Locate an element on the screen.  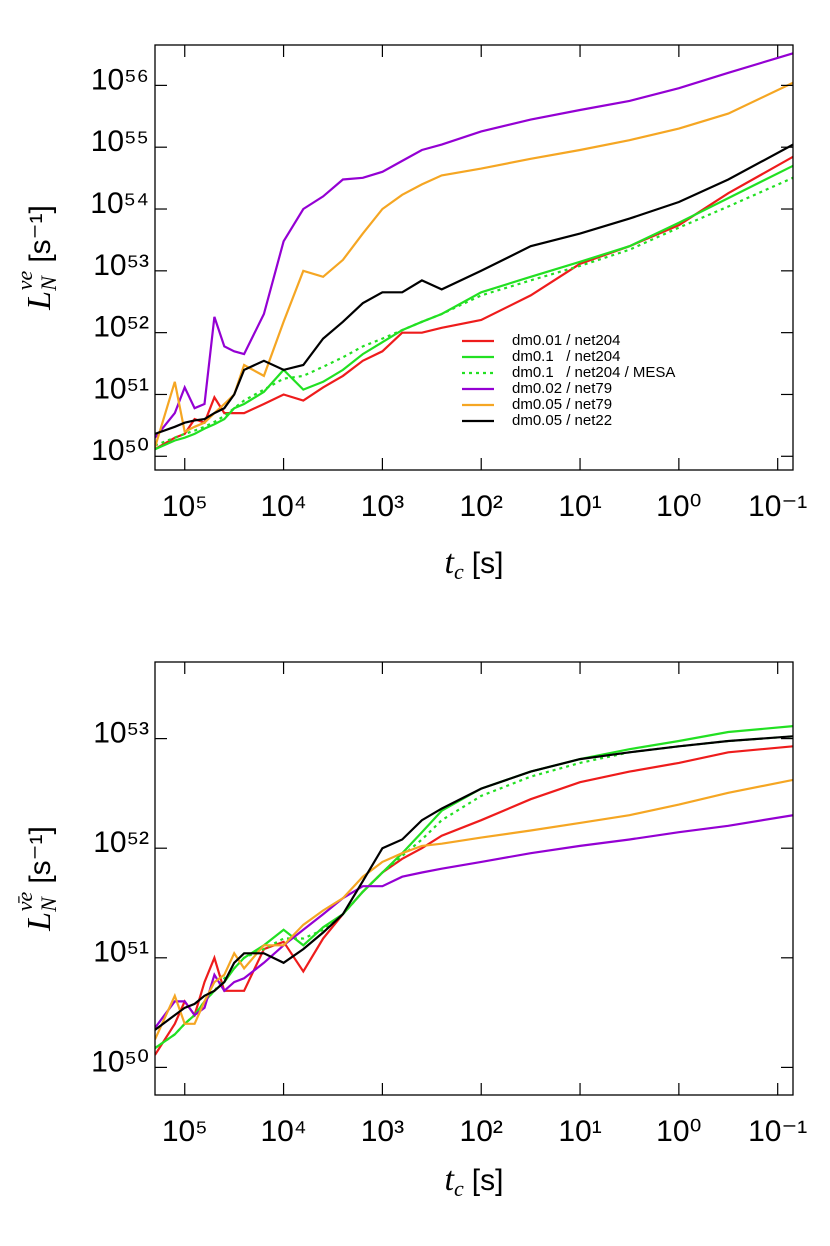
y-axis-label: LNν̄e [s⁻¹] is located at coordinates (36, 879).